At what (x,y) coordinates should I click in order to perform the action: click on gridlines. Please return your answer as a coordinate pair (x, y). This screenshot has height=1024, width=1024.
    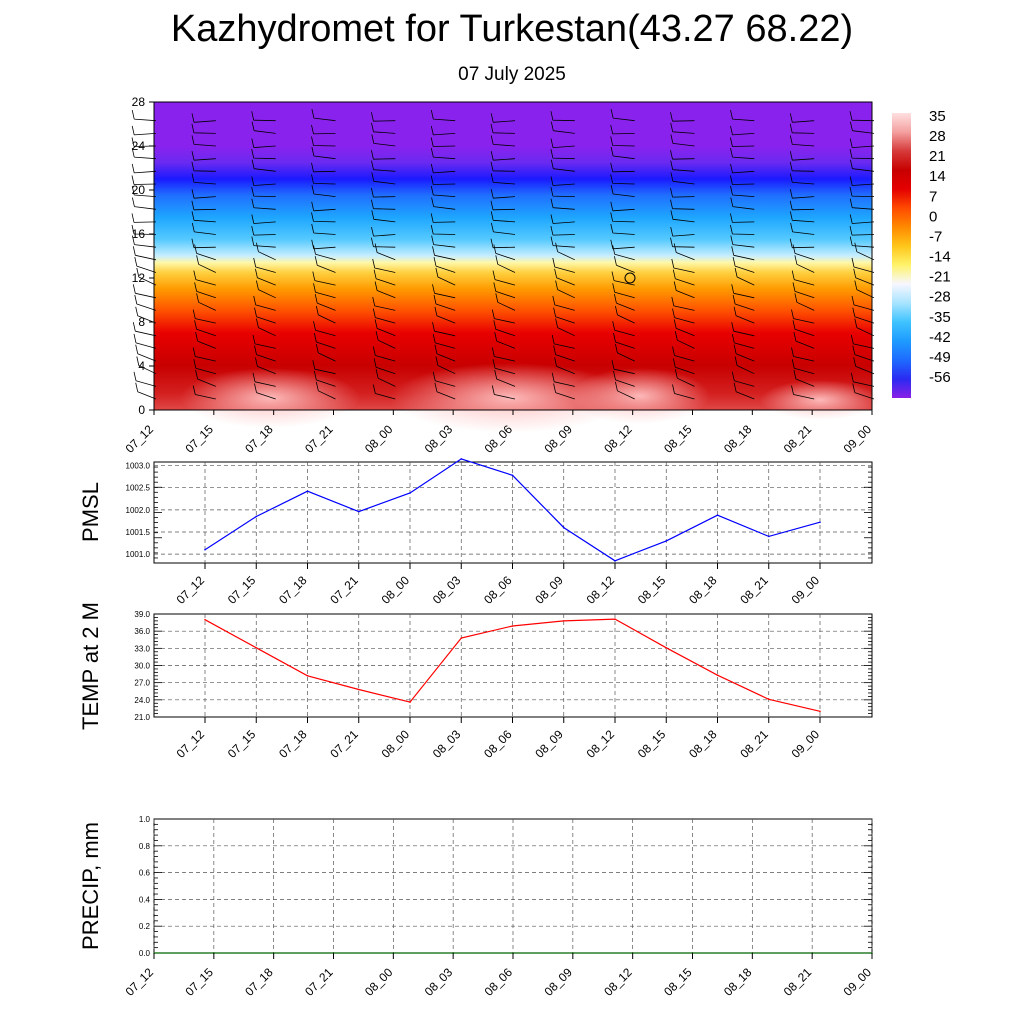
    Looking at the image, I should click on (513, 512).